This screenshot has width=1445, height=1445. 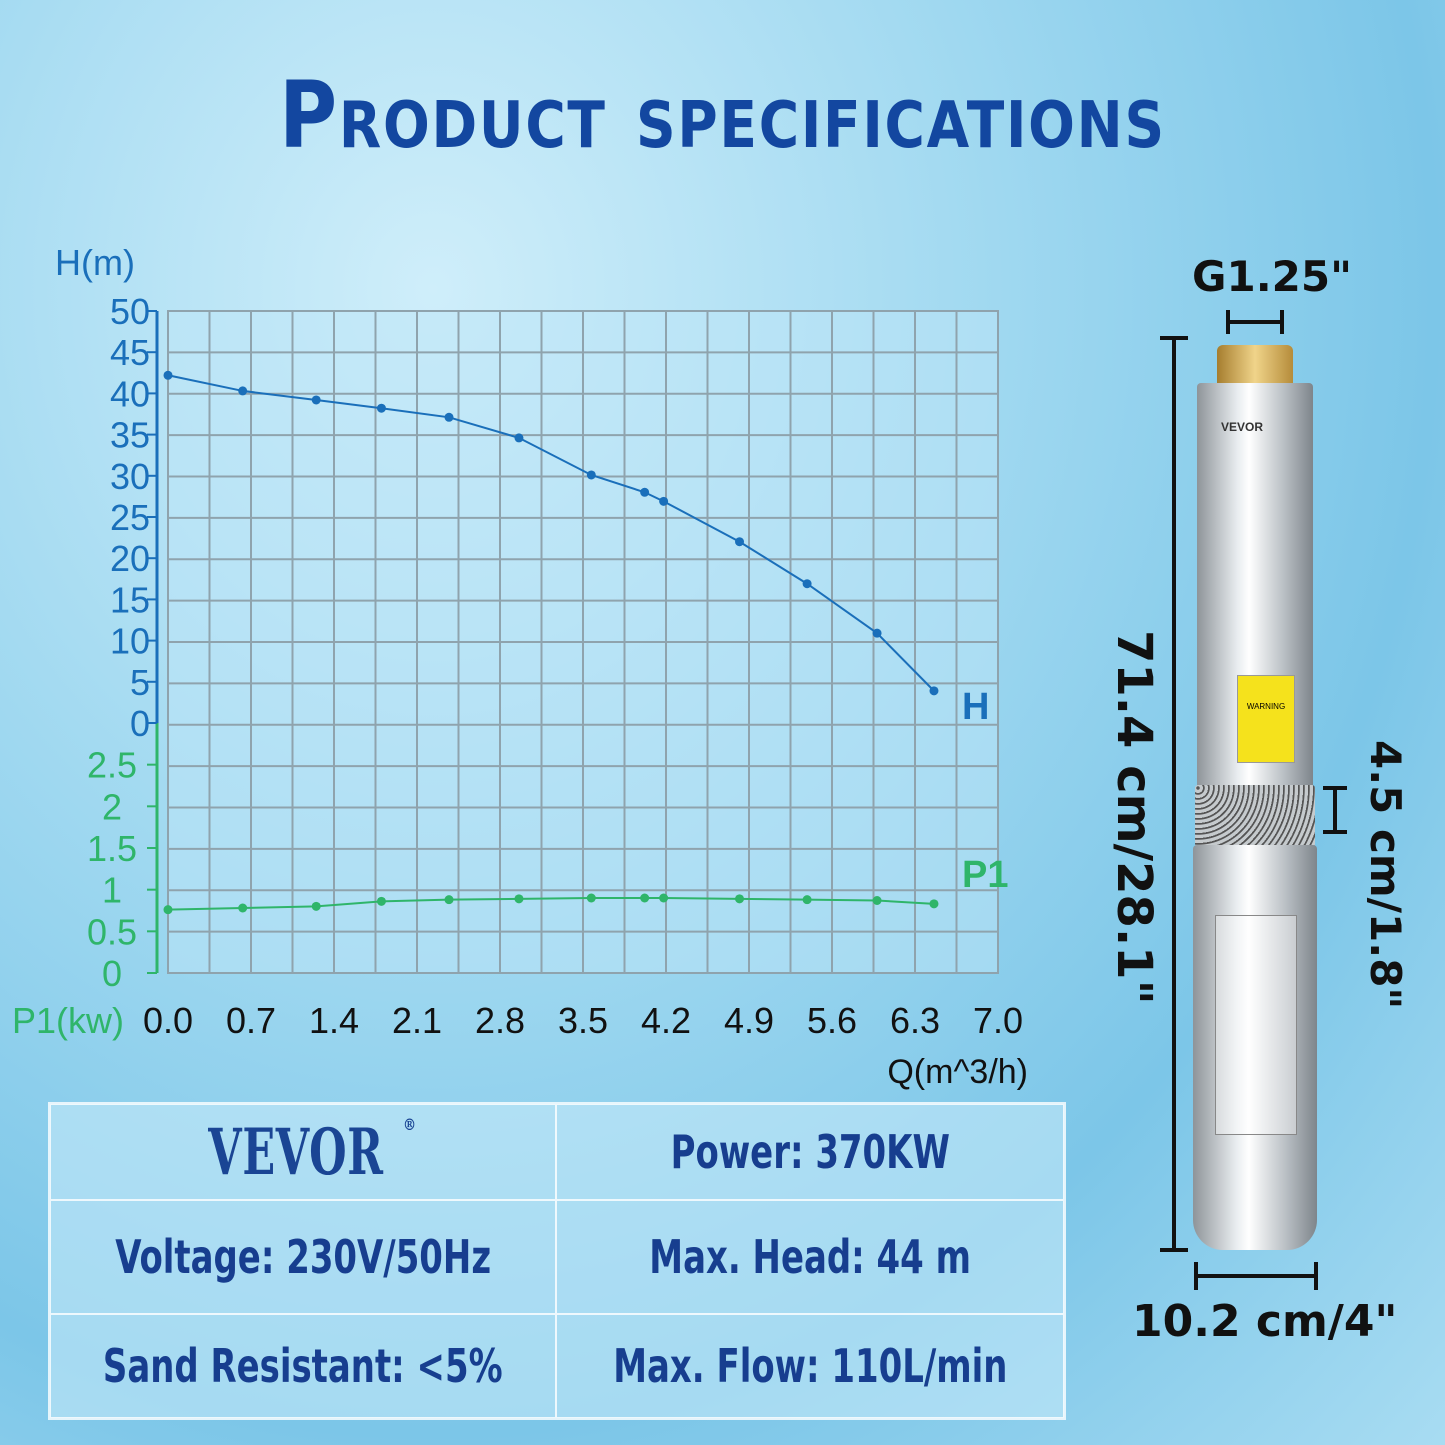 What do you see at coordinates (975, 707) in the screenshot?
I see `series-label-H: H` at bounding box center [975, 707].